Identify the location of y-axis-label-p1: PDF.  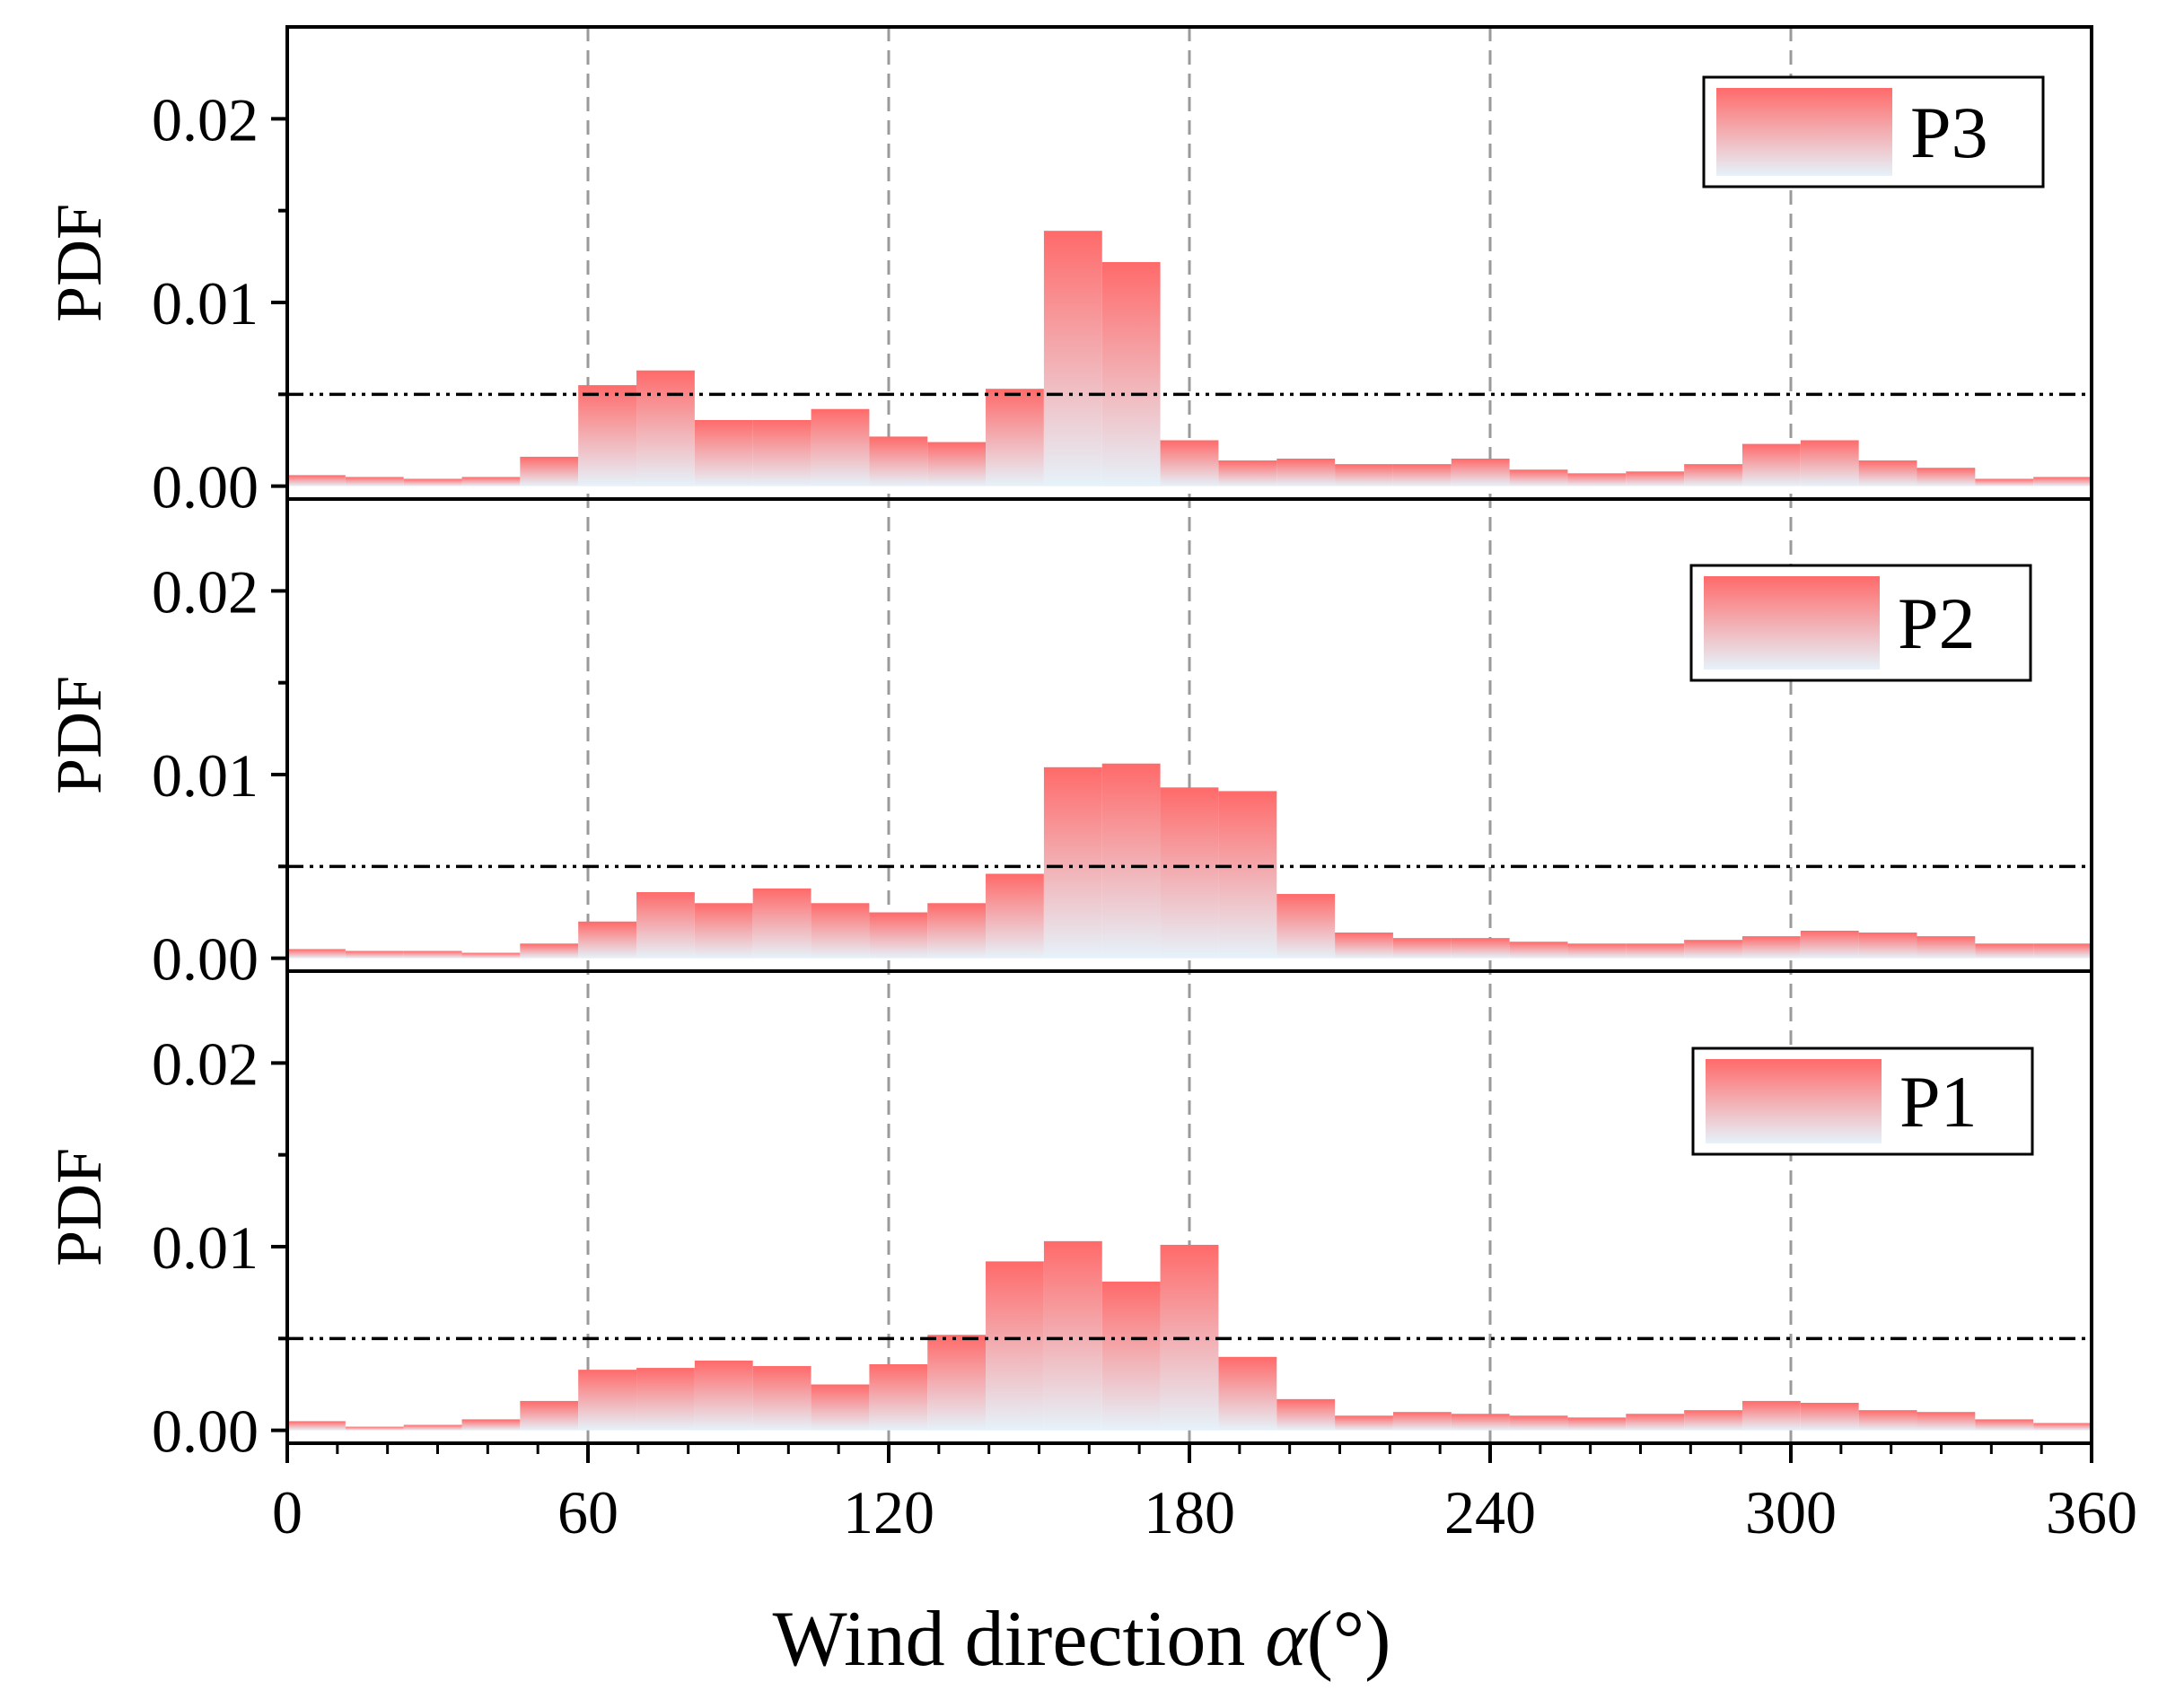
(79, 1207).